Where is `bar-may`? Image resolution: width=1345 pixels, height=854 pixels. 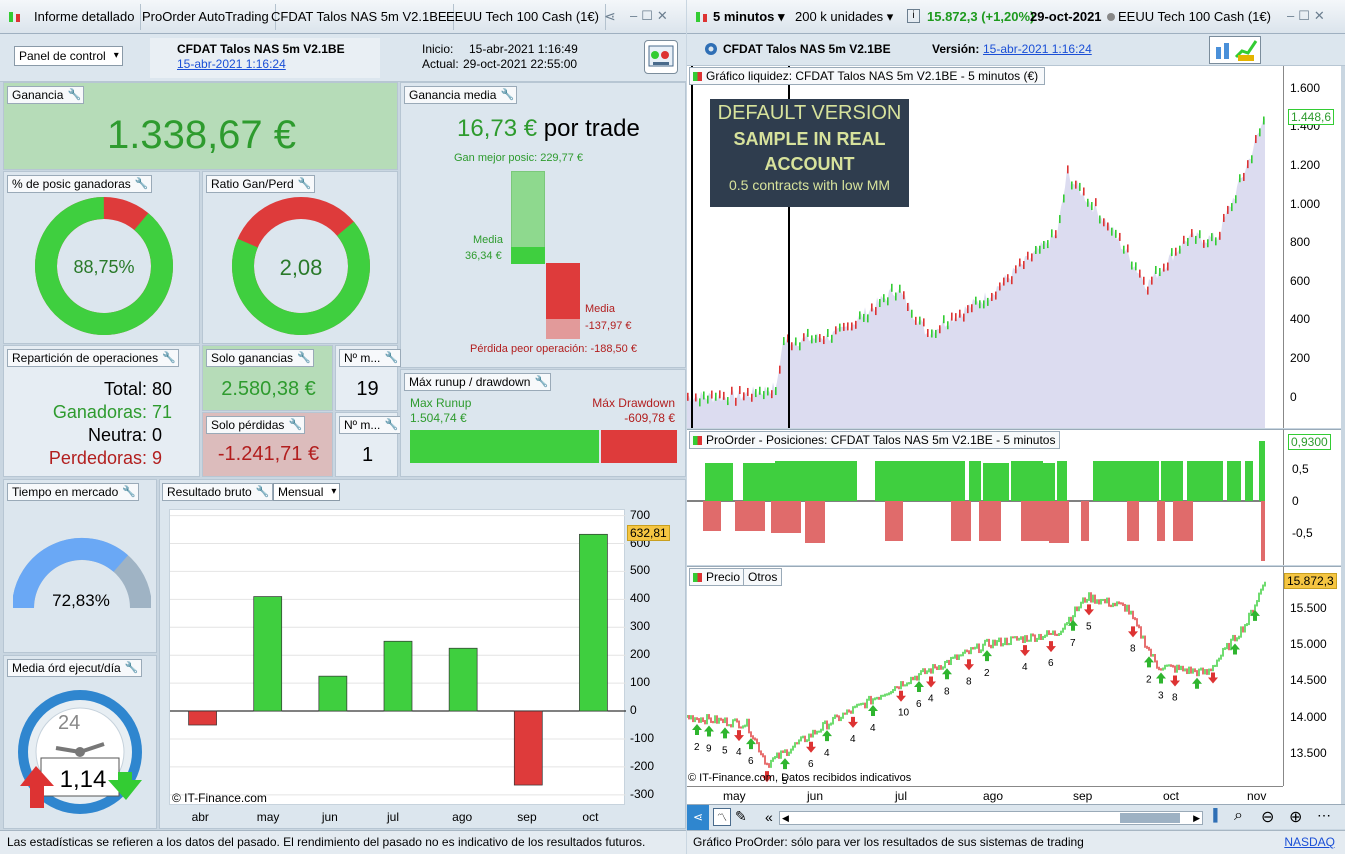 bar-may is located at coordinates (268, 654).